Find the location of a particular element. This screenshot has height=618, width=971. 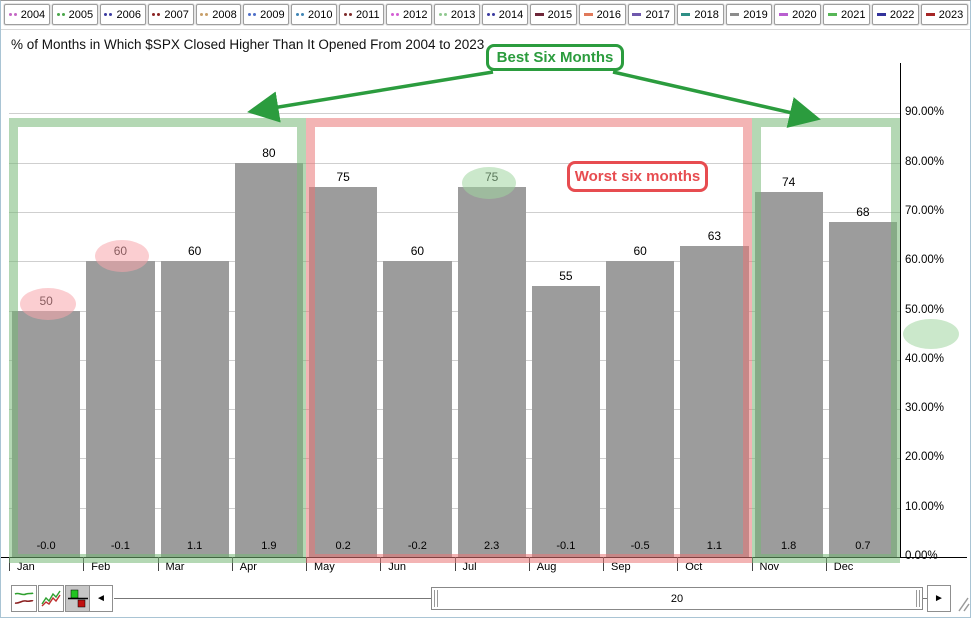

month-label-May: May is located at coordinates (324, 567).